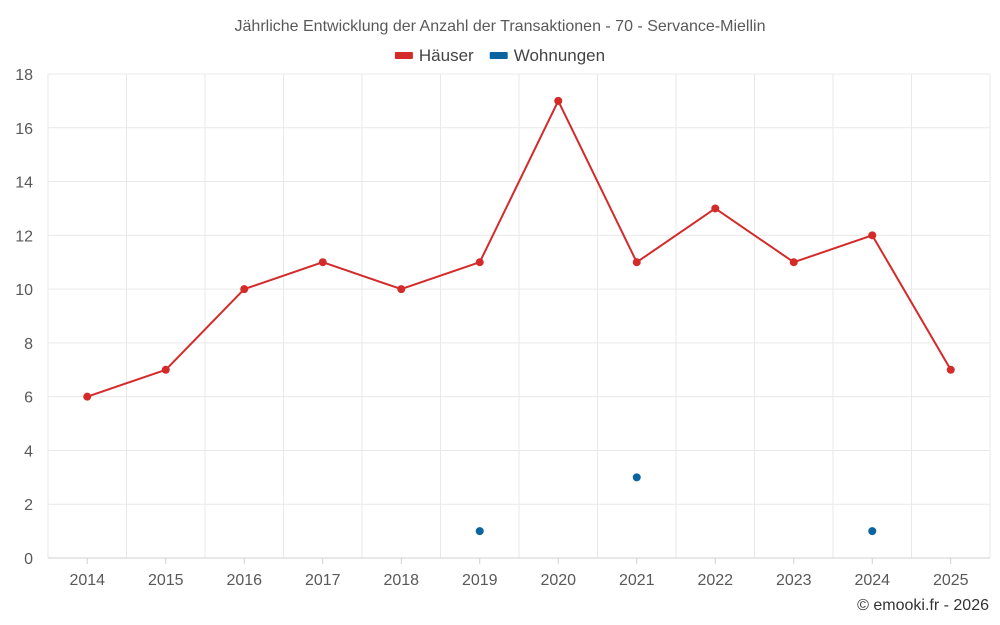  What do you see at coordinates (715, 580) in the screenshot?
I see `x-tick-label: 2022` at bounding box center [715, 580].